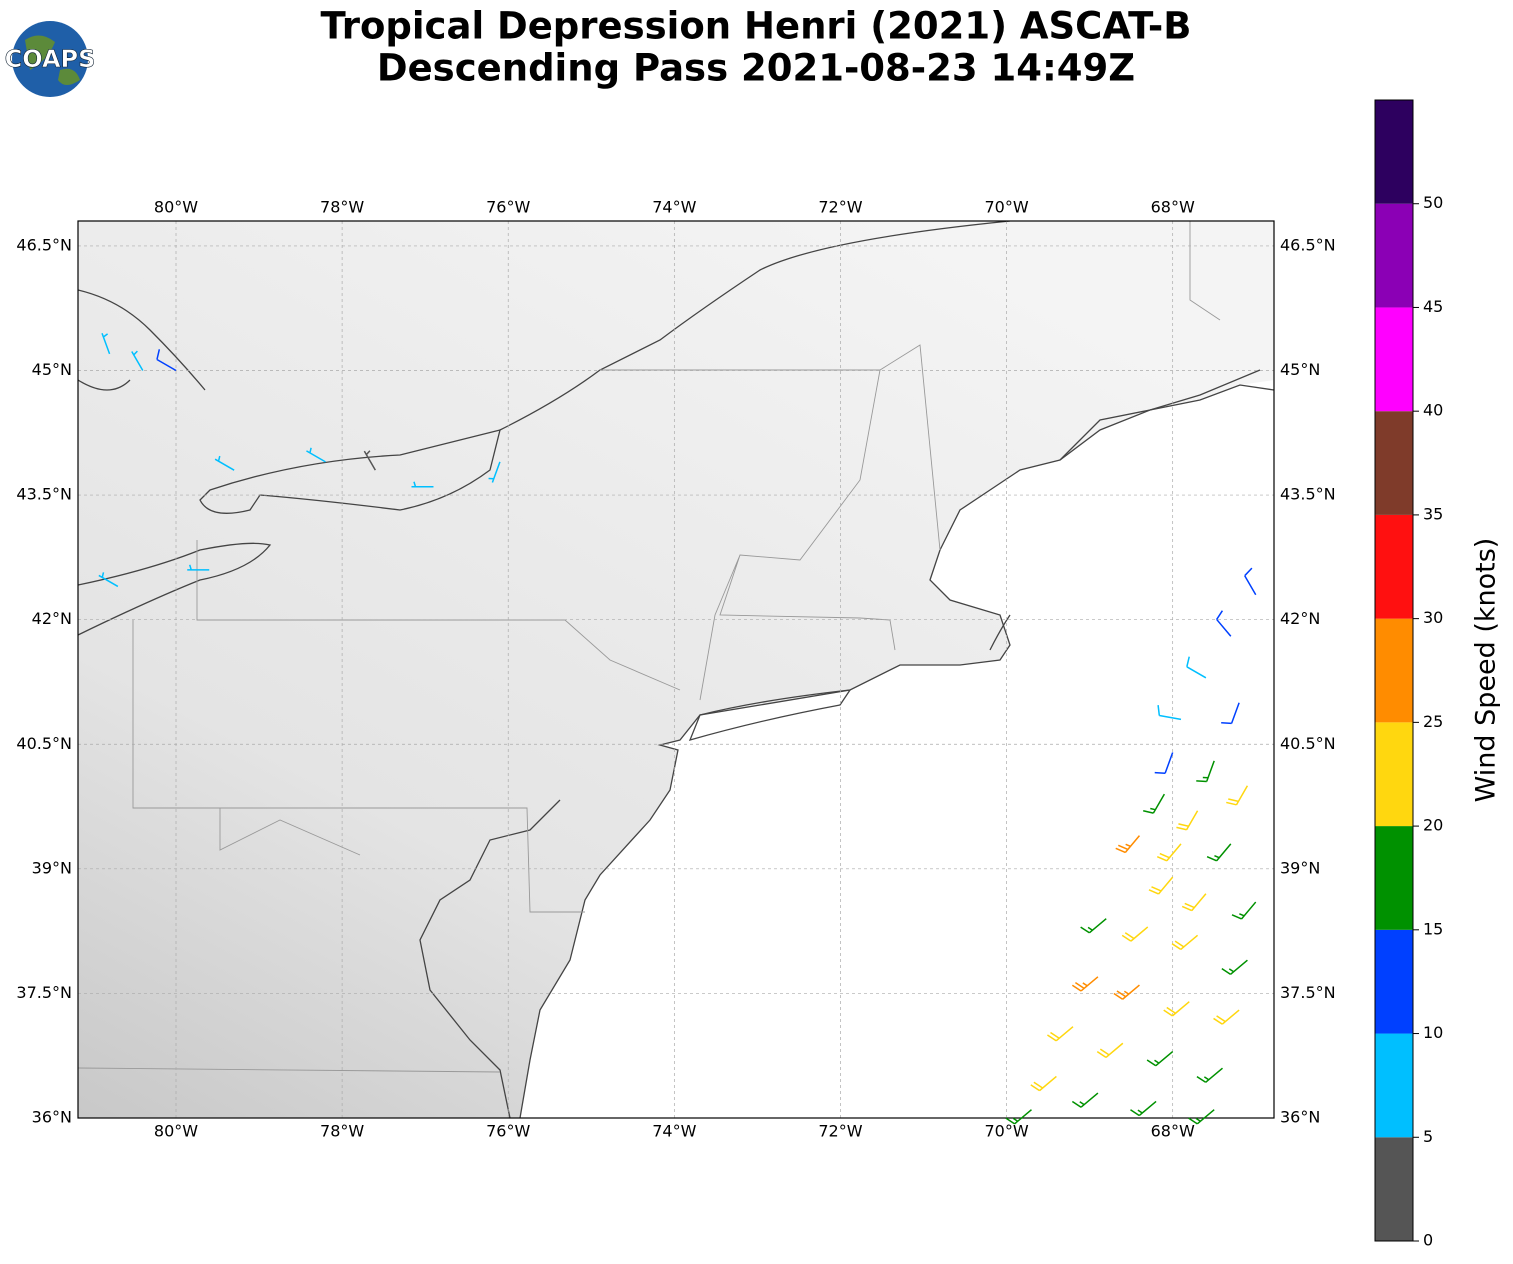 The height and width of the screenshot is (1264, 1513). What do you see at coordinates (1433, 825) in the screenshot?
I see `colorbar-tick-label: 20` at bounding box center [1433, 825].